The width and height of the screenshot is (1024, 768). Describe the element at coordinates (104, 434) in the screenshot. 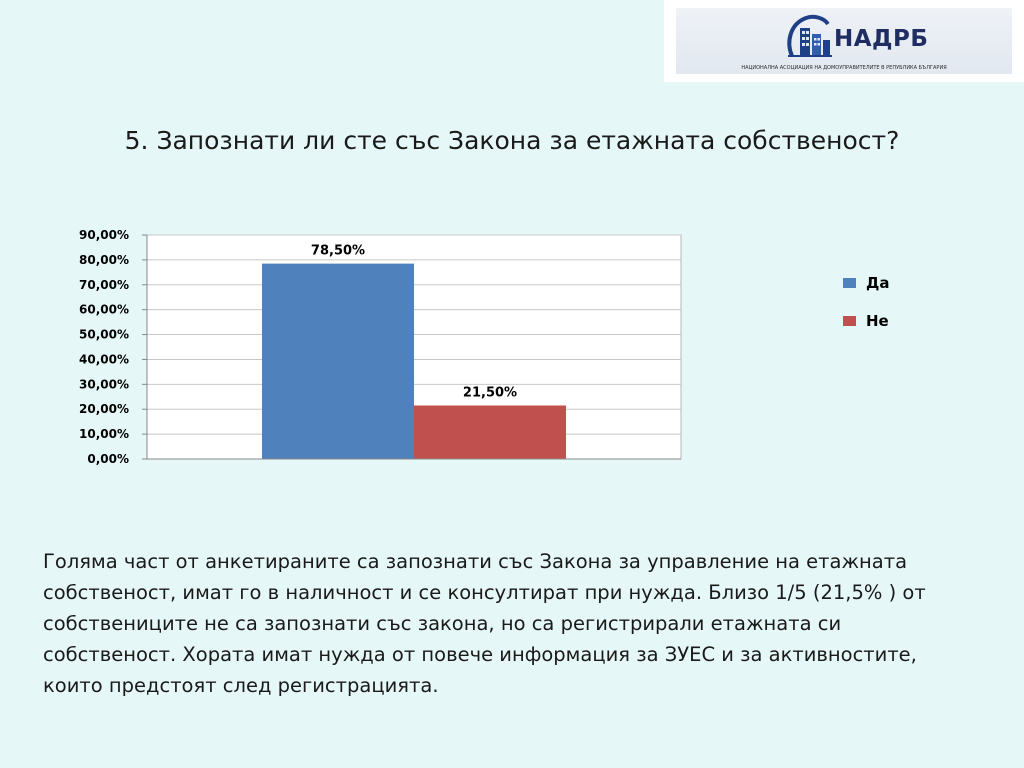

I see `y-tick-label: 10,00%` at that location.